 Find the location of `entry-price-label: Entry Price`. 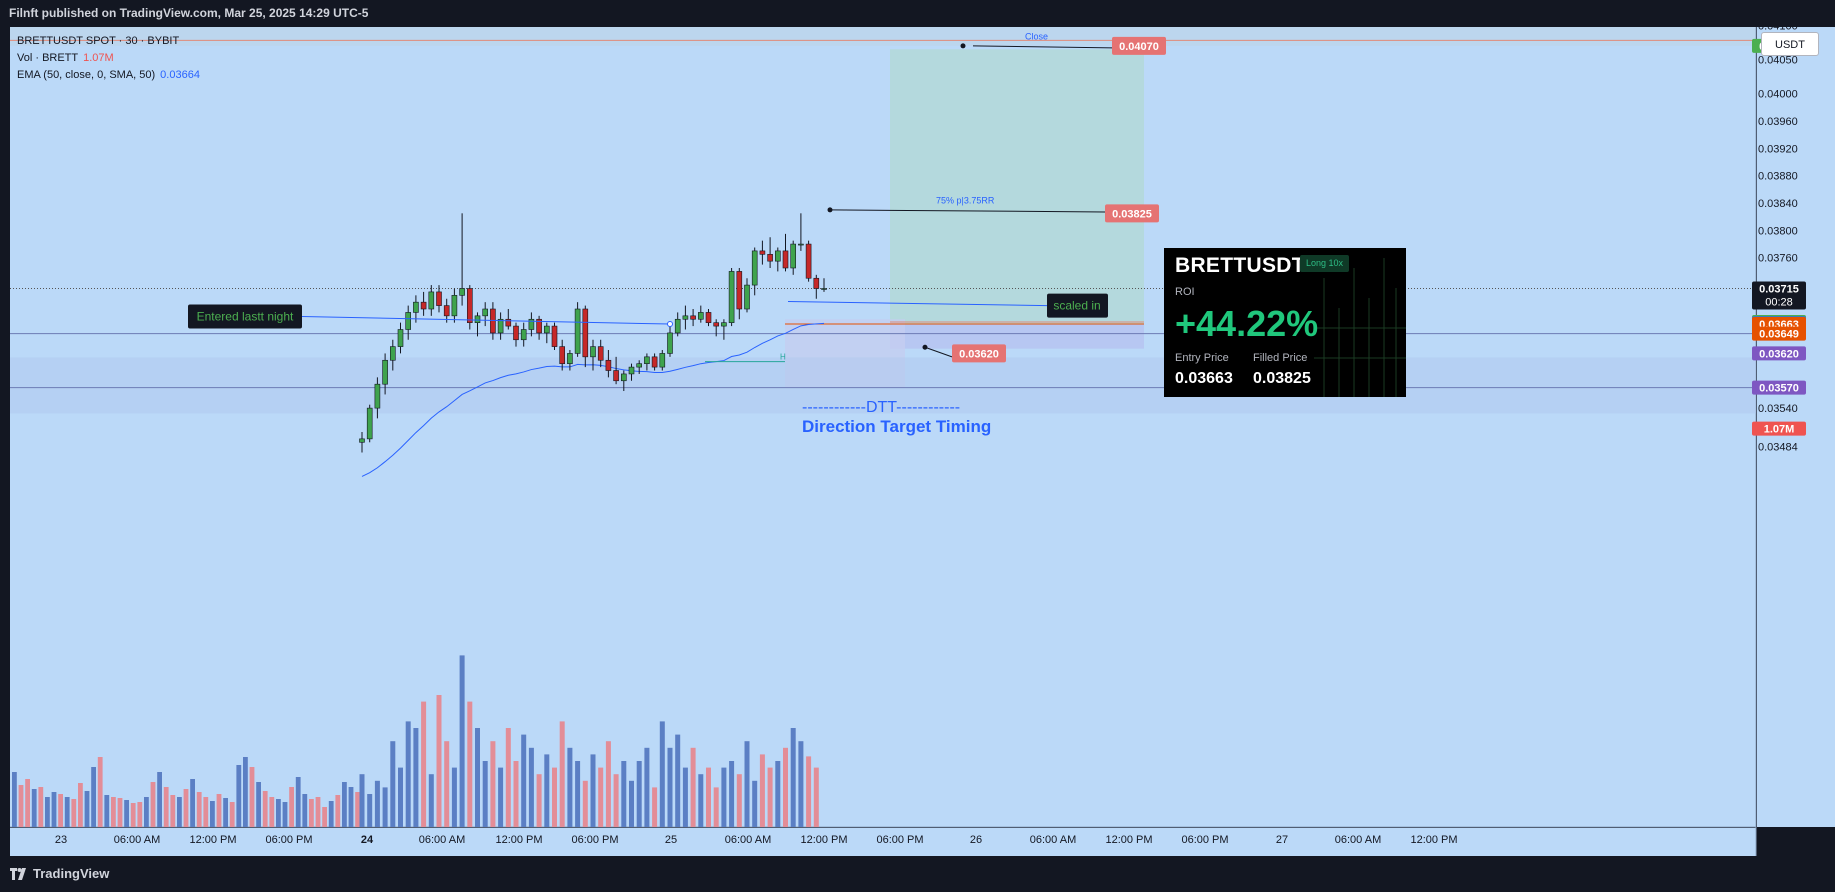

entry-price-label: Entry Price is located at coordinates (1202, 358).